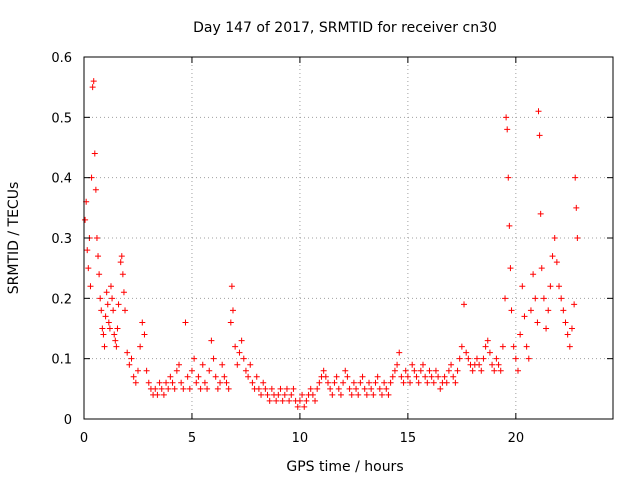  Describe the element at coordinates (84, 438) in the screenshot. I see `x-tick-label: 0` at that location.